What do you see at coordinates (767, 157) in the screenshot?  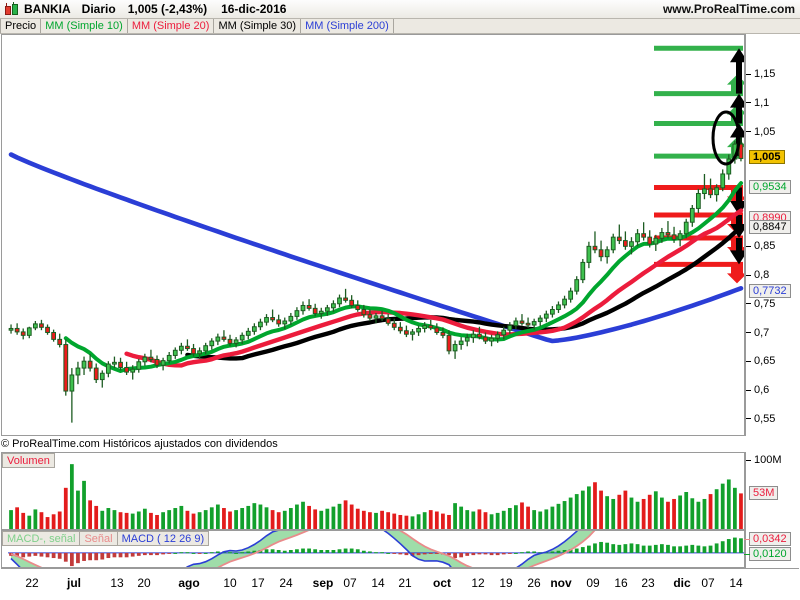 I see `price-value-tag-0: 1,005` at bounding box center [767, 157].